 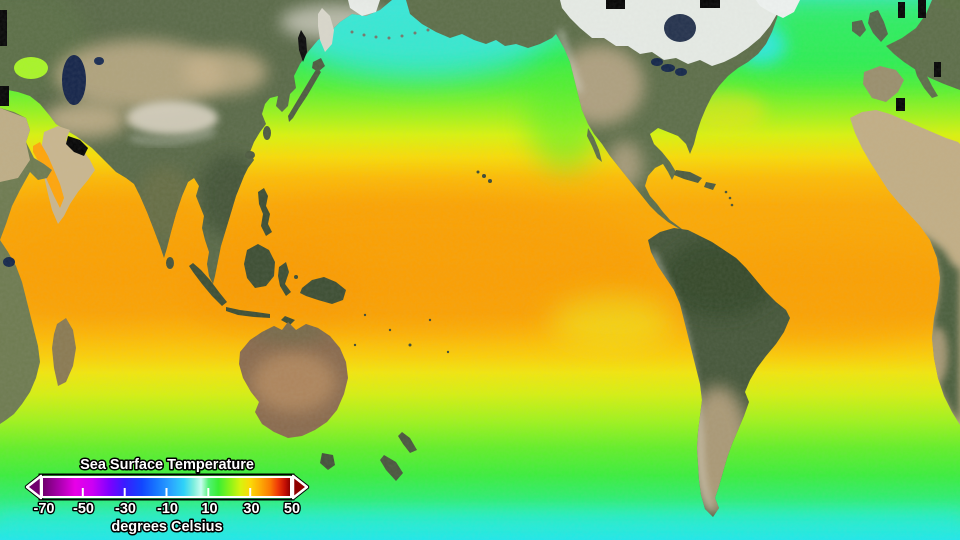 I want to click on tick-label: 50, so click(x=292, y=509).